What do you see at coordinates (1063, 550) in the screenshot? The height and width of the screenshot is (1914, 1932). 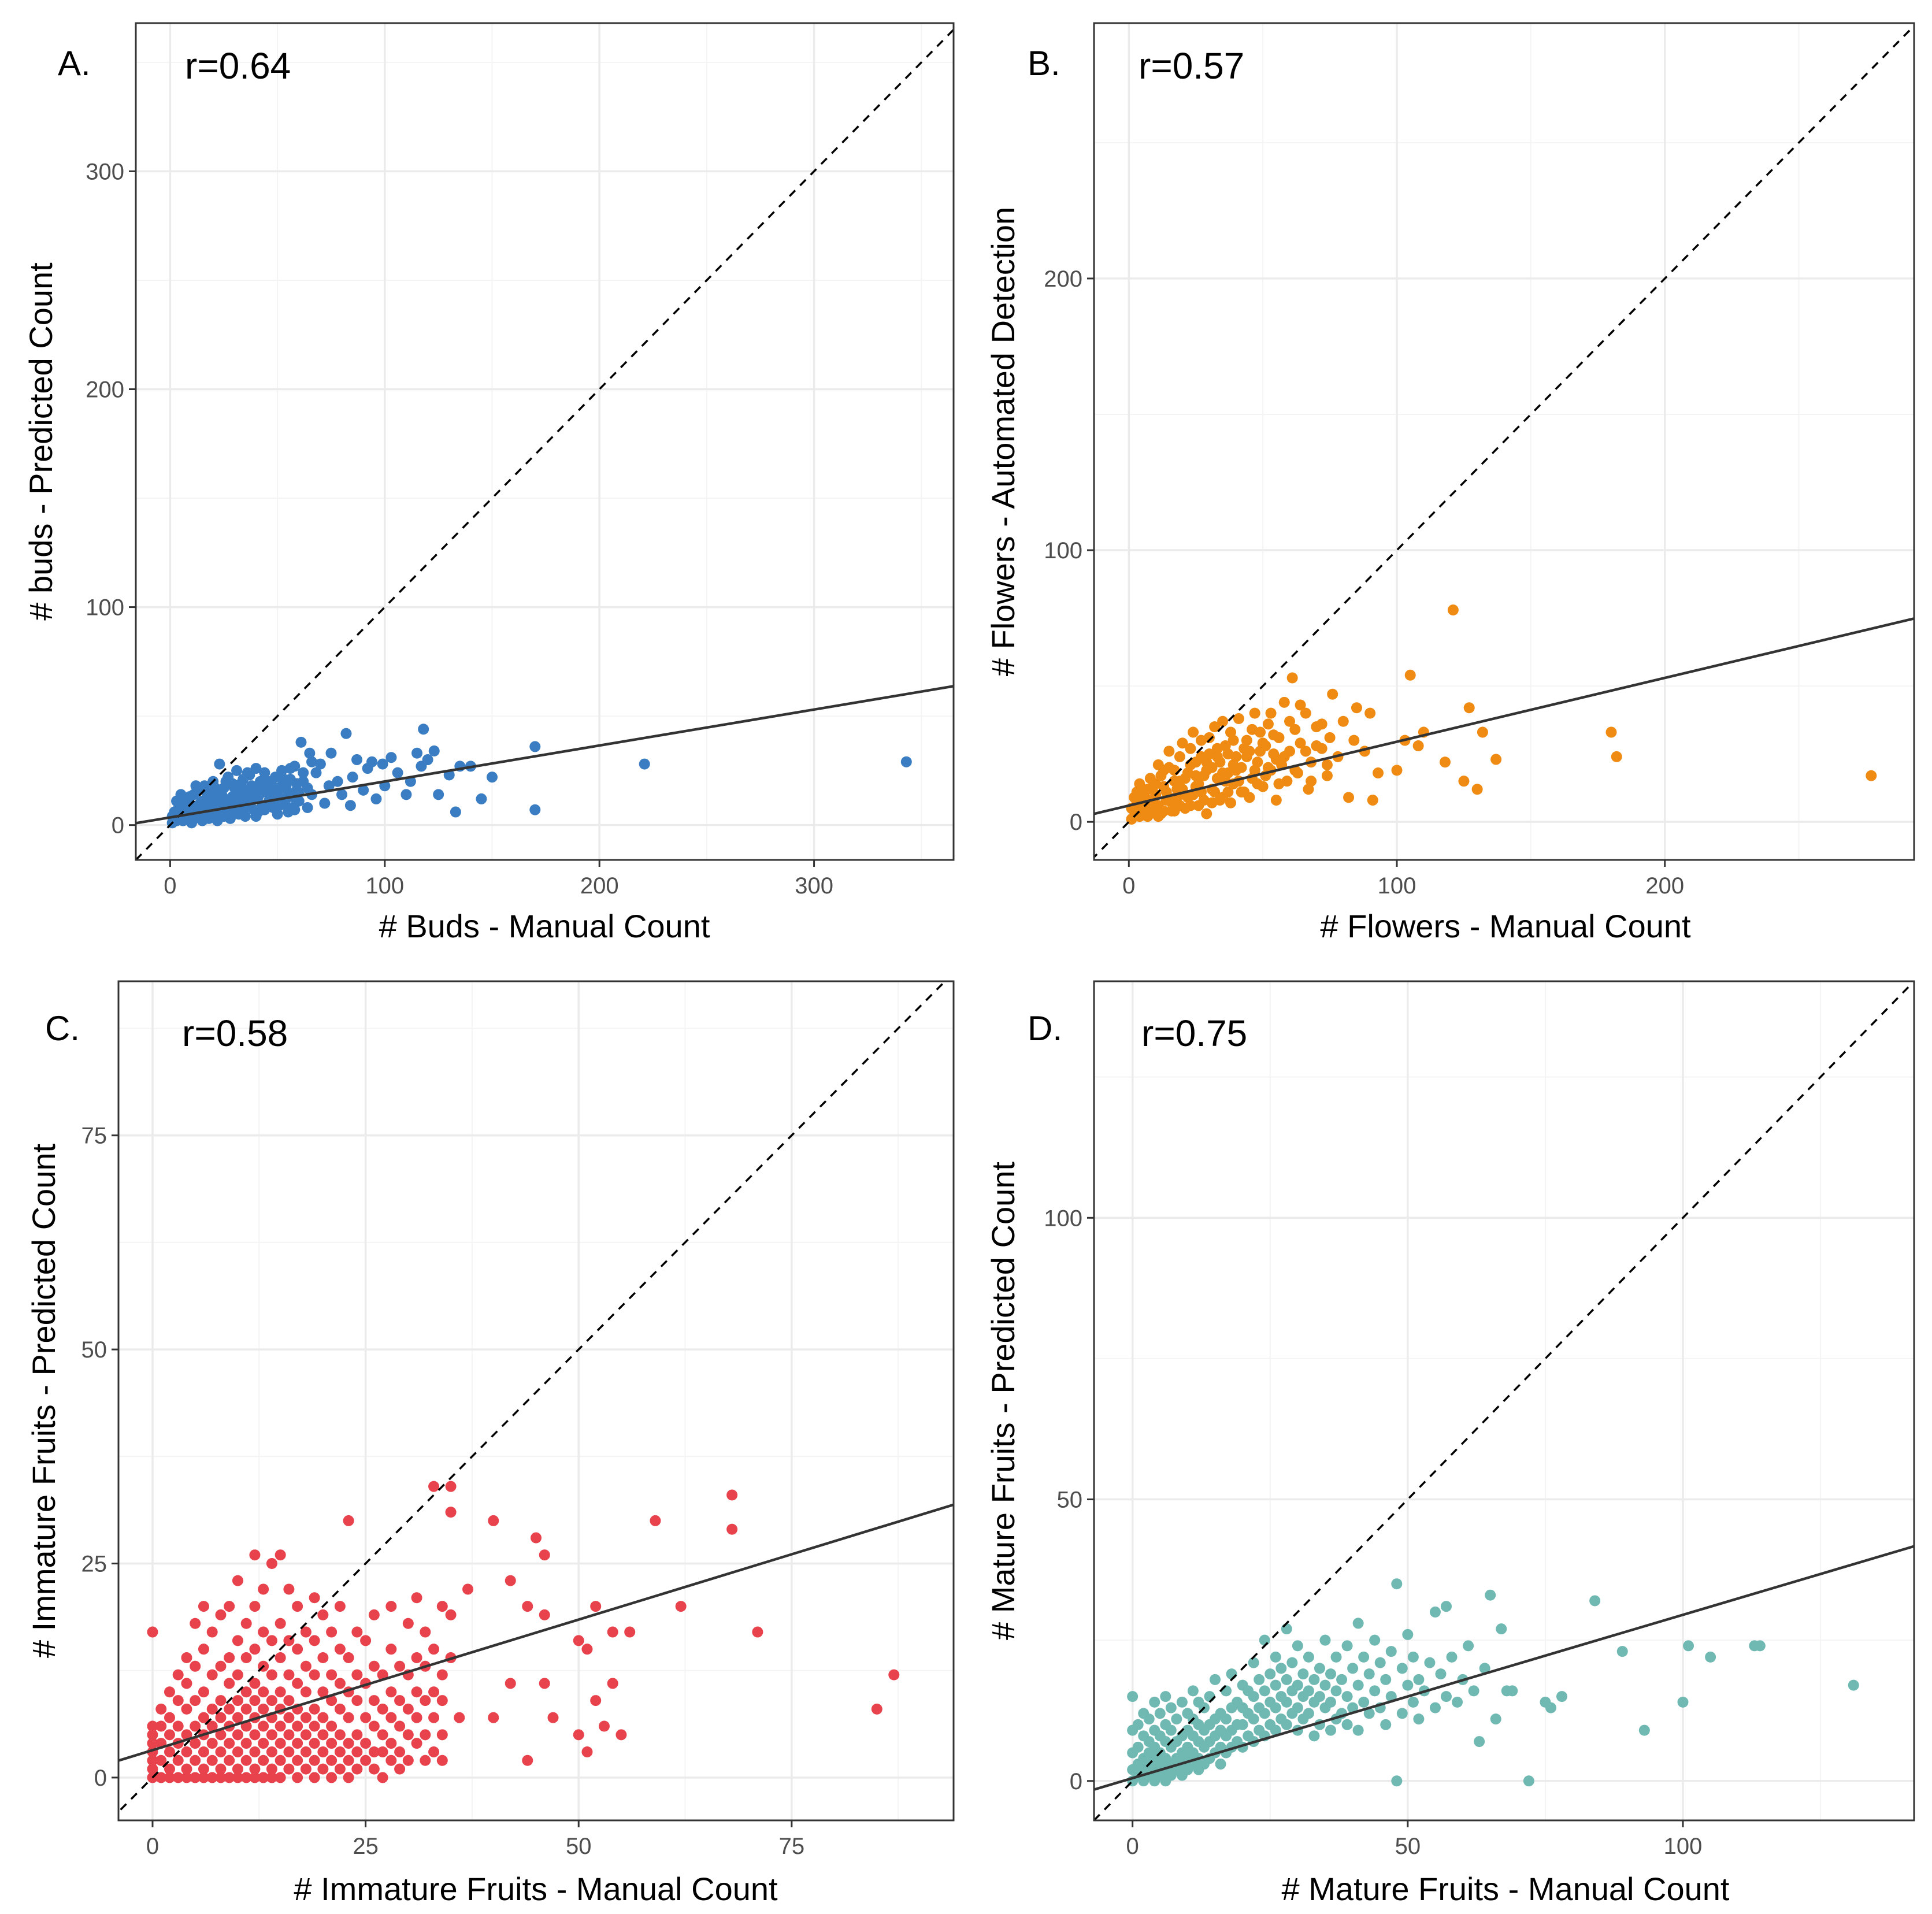 I see `y-tick-label: 100` at bounding box center [1063, 550].